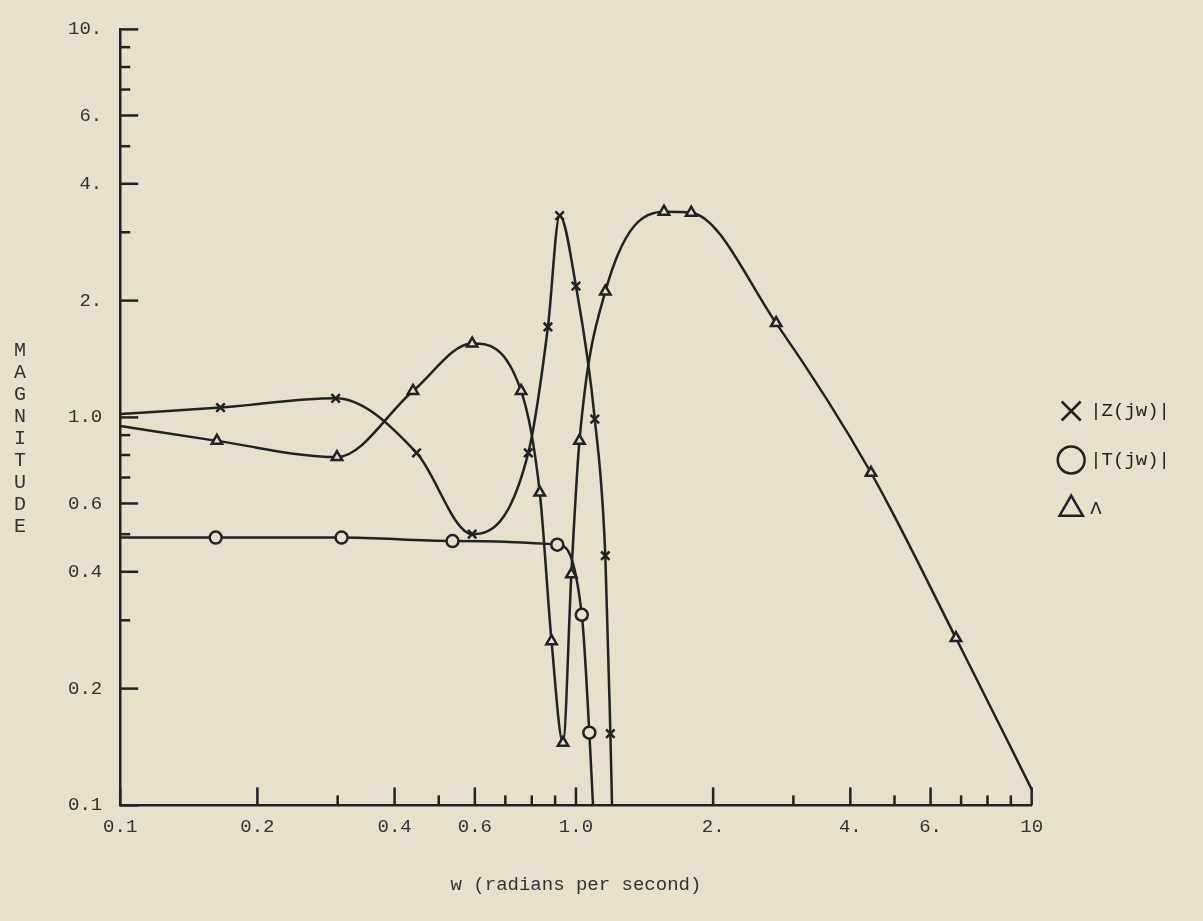 This screenshot has height=921, width=1203. Describe the element at coordinates (91, 300) in the screenshot. I see `y-tick-label: 2.` at that location.